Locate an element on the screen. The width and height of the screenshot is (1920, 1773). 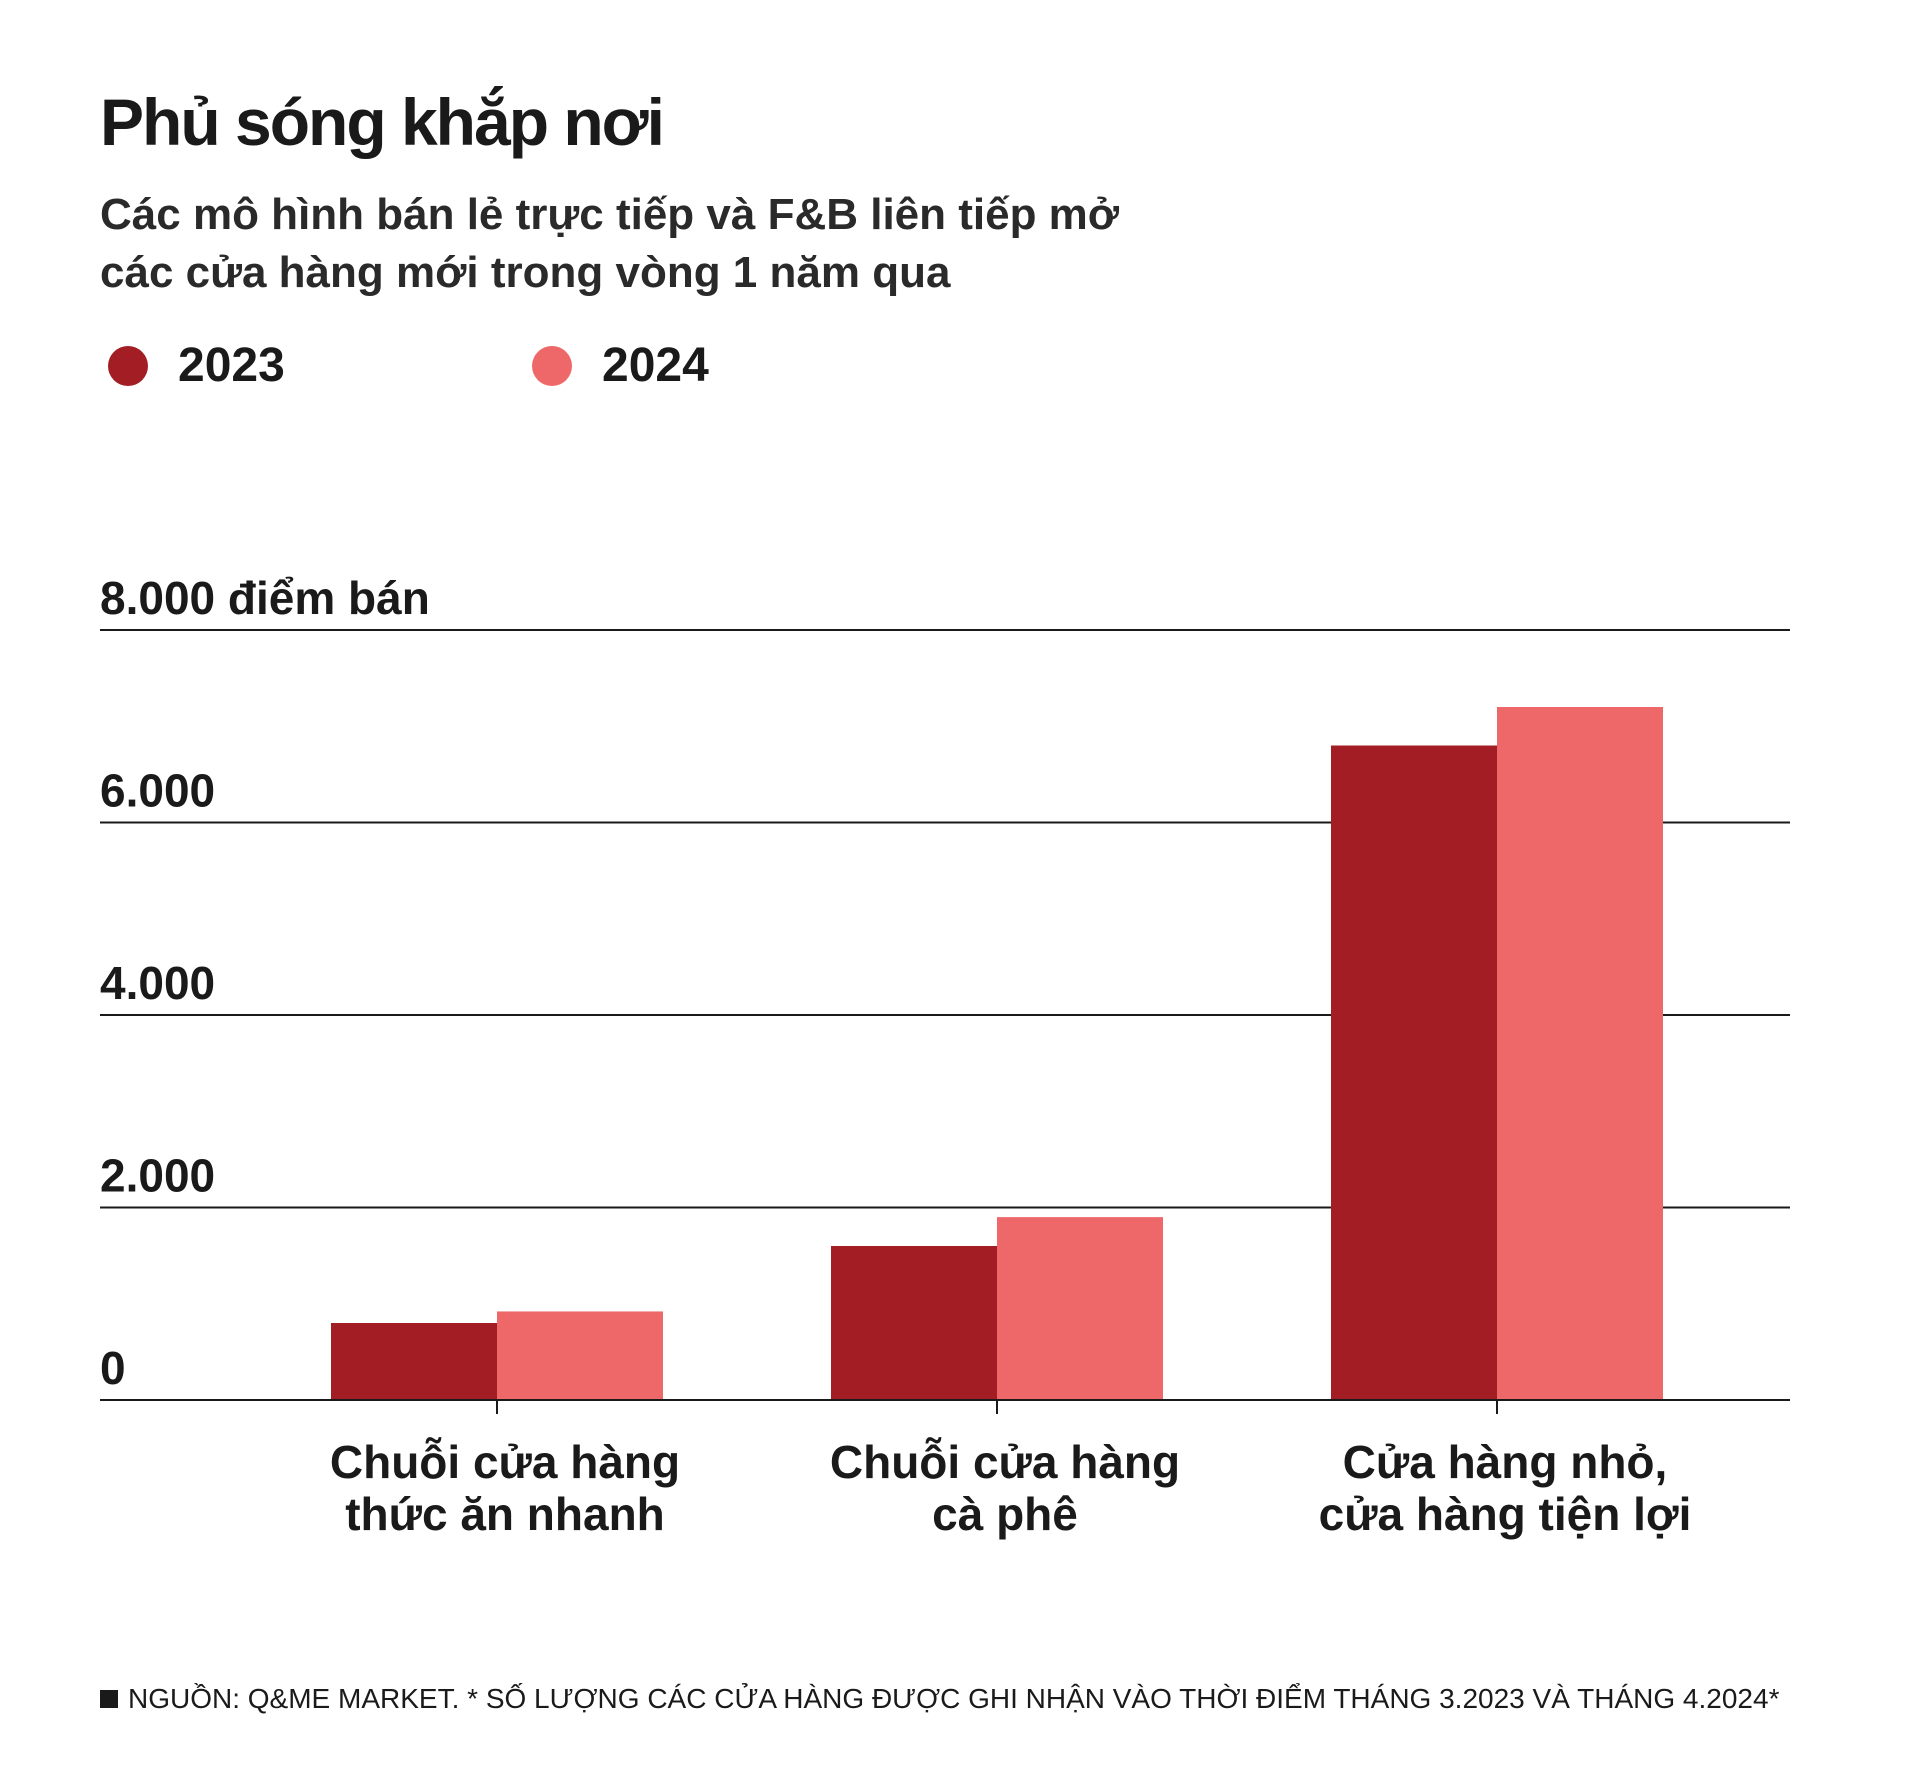
legend-item-2023: 2023 is located at coordinates (196, 365).